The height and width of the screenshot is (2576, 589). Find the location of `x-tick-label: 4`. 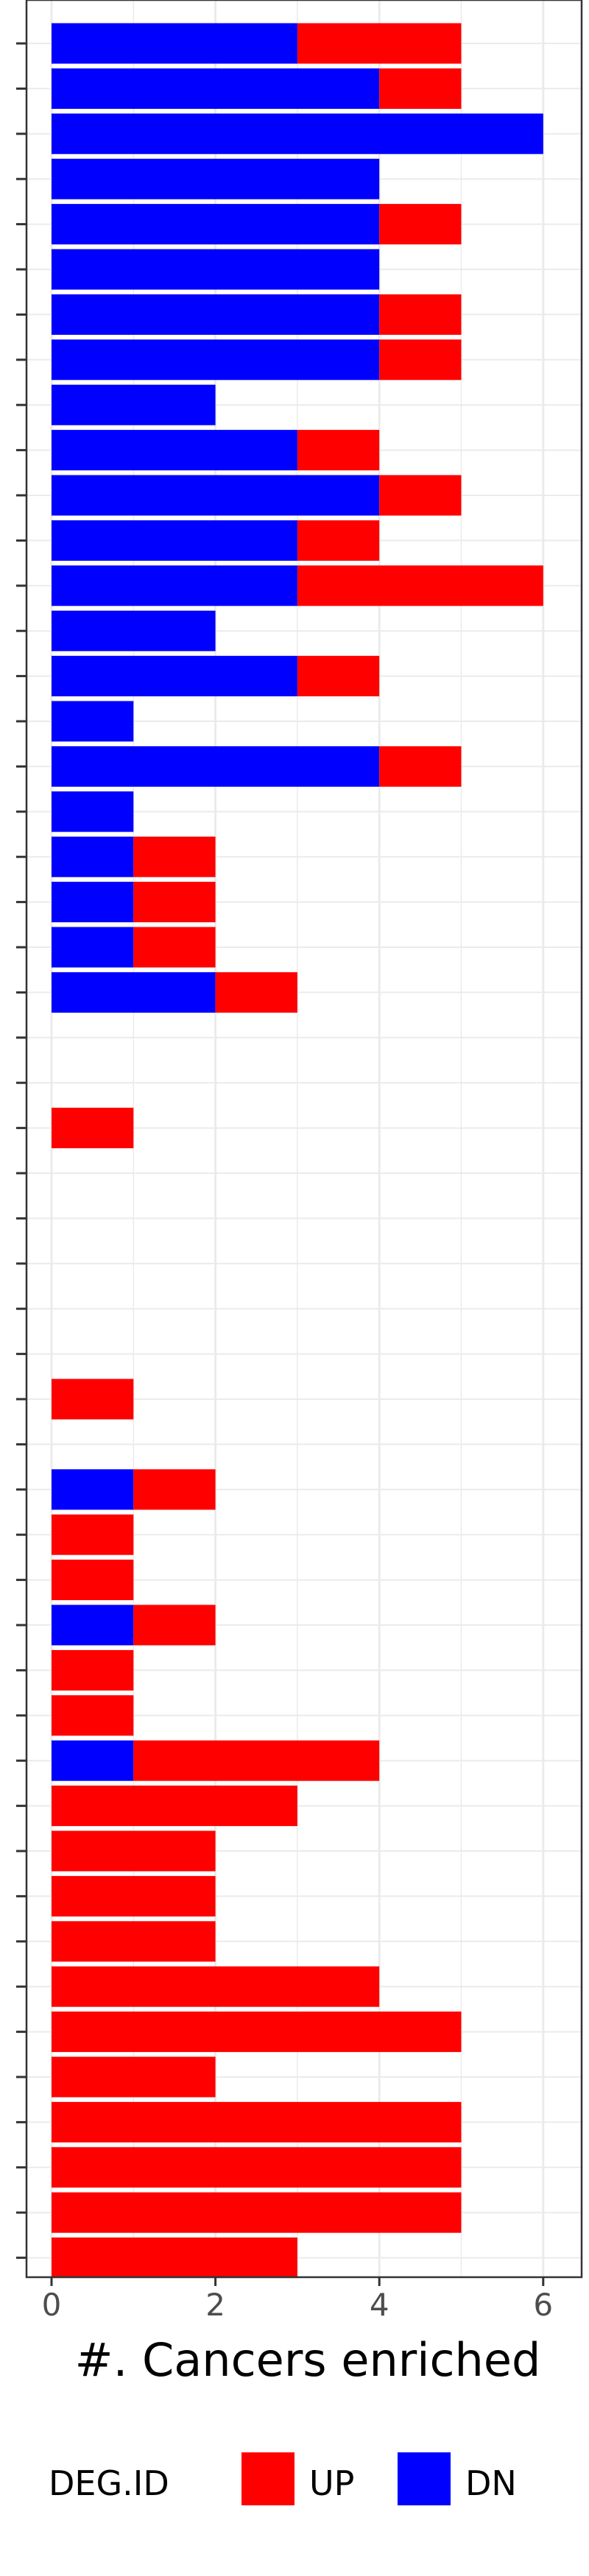

x-tick-label: 4 is located at coordinates (379, 2305).